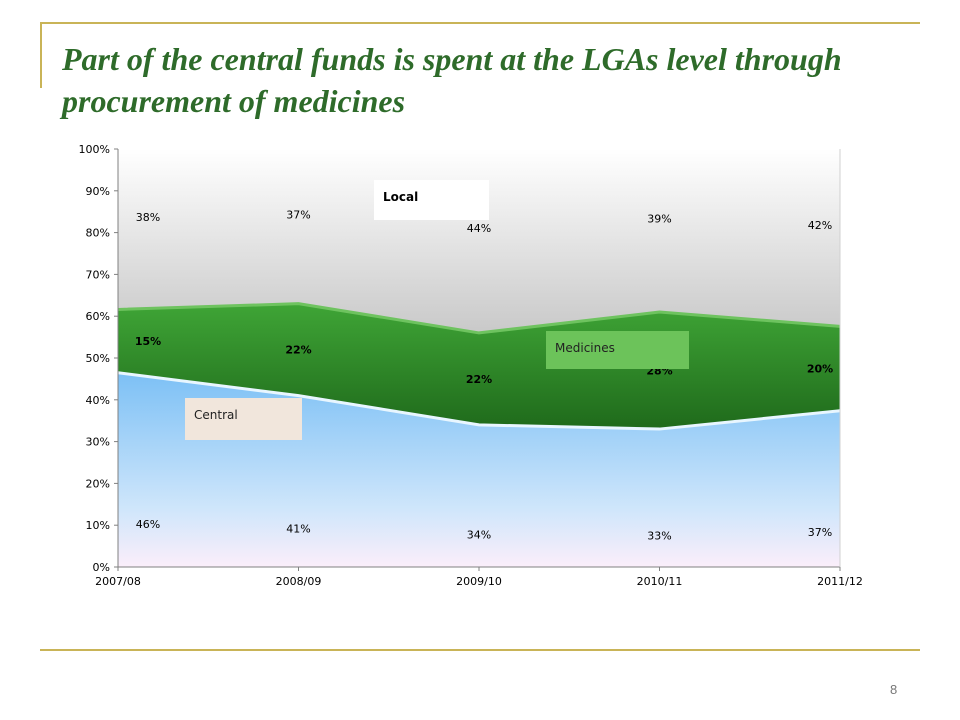 This screenshot has width=960, height=720. What do you see at coordinates (820, 225) in the screenshot?
I see `data-label-local: 42%` at bounding box center [820, 225].